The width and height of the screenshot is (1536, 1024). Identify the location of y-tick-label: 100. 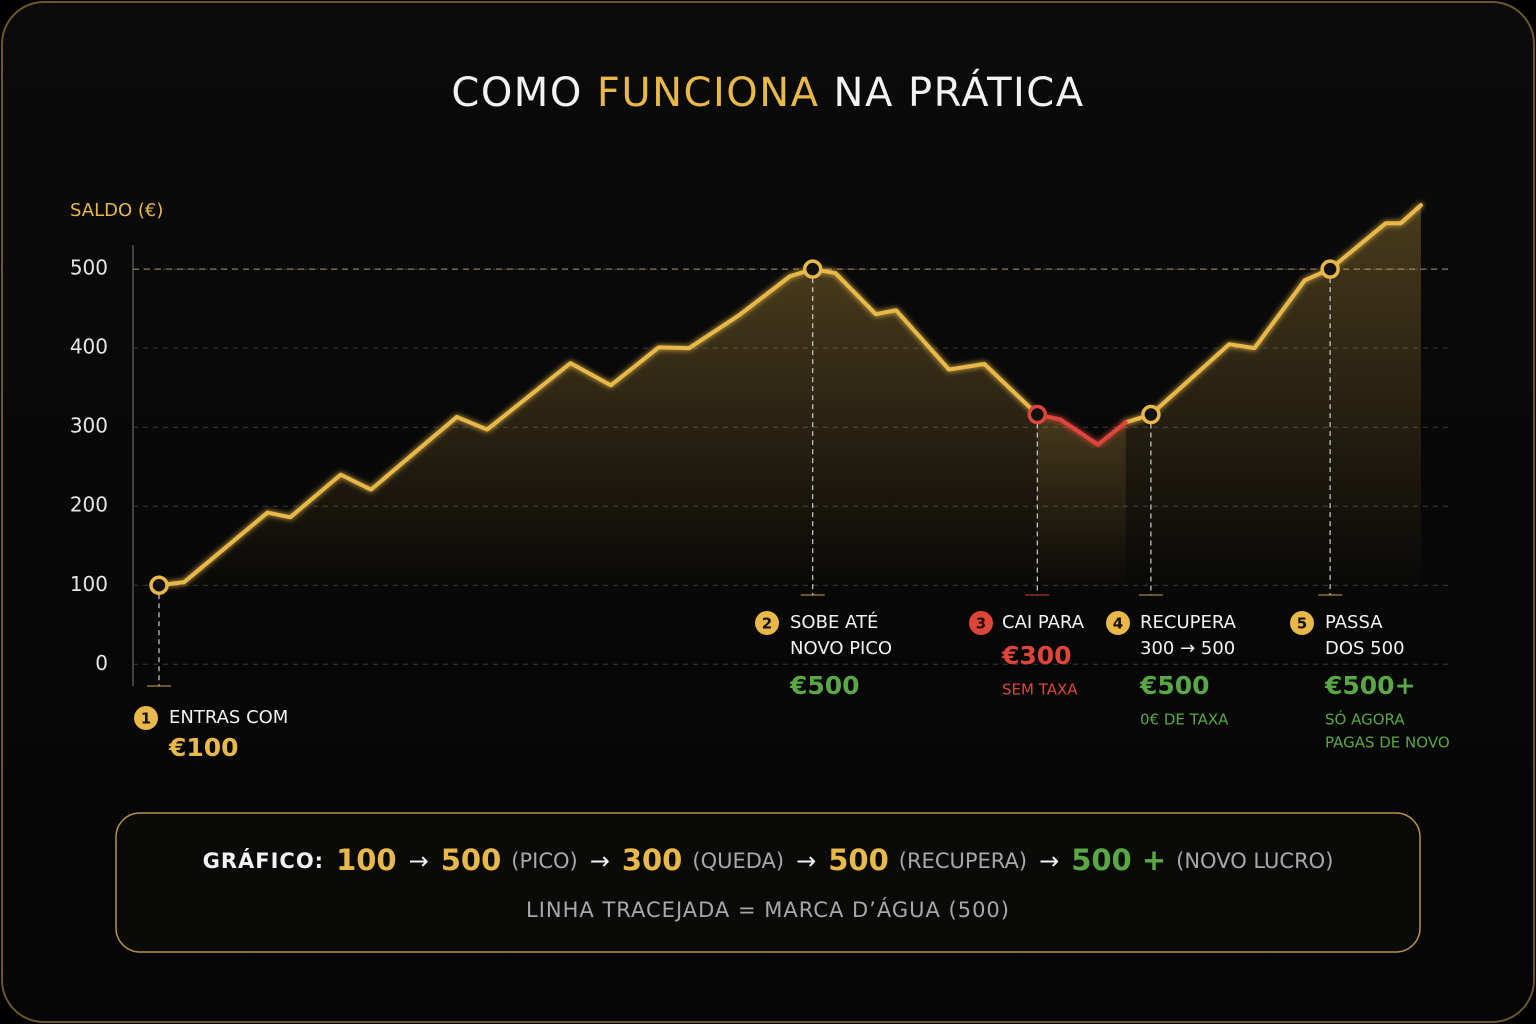
(89, 584).